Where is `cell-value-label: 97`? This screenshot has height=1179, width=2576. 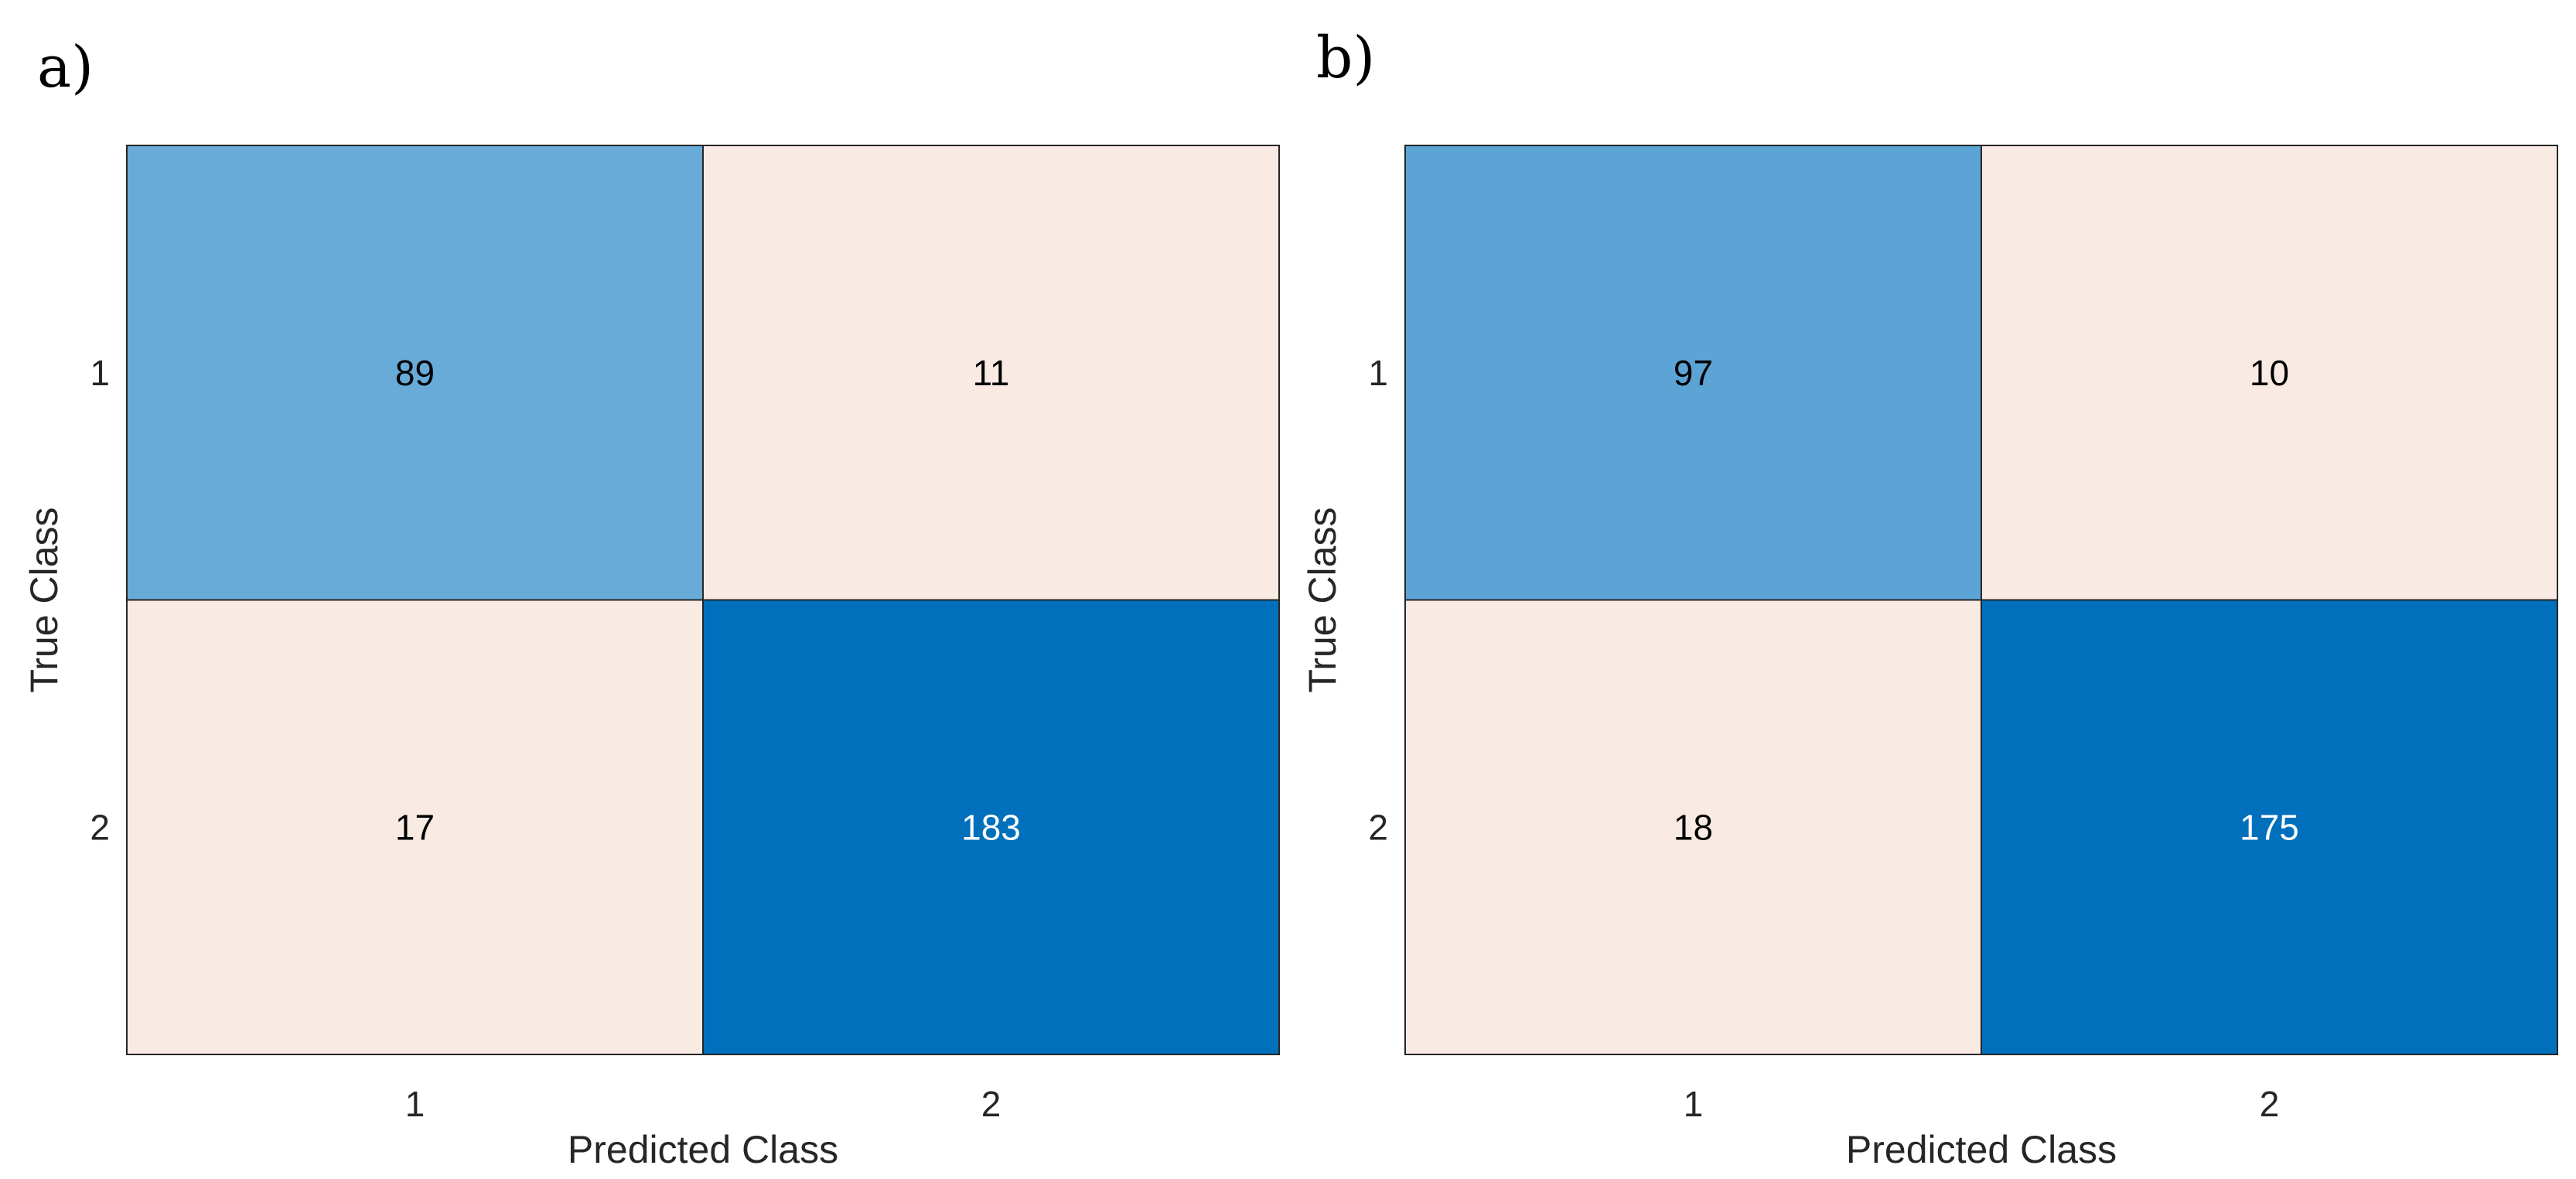
cell-value-label: 97 is located at coordinates (1693, 373).